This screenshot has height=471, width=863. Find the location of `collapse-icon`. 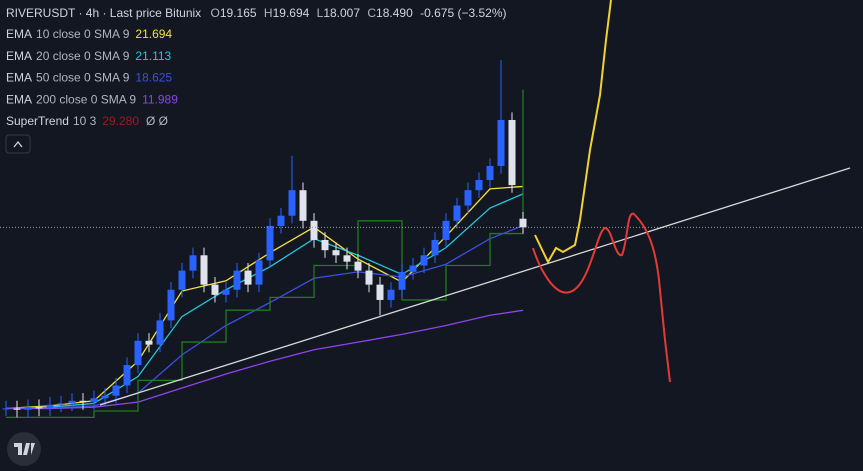

collapse-icon is located at coordinates (18, 144).